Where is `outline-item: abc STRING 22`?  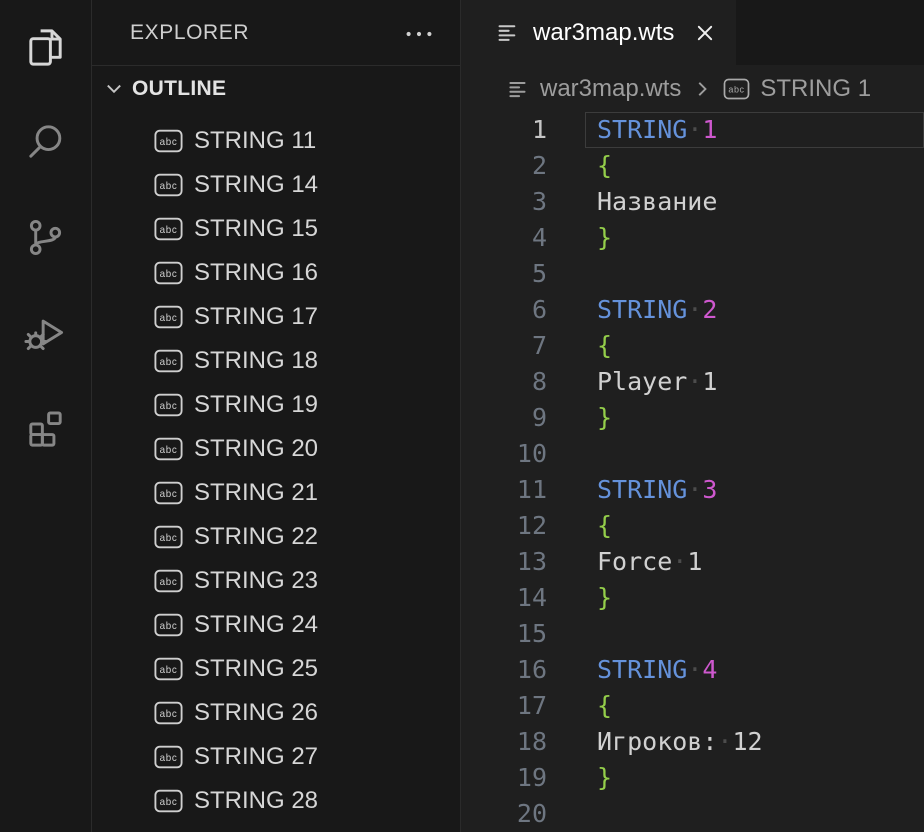
outline-item: abc STRING 22 is located at coordinates (276, 537).